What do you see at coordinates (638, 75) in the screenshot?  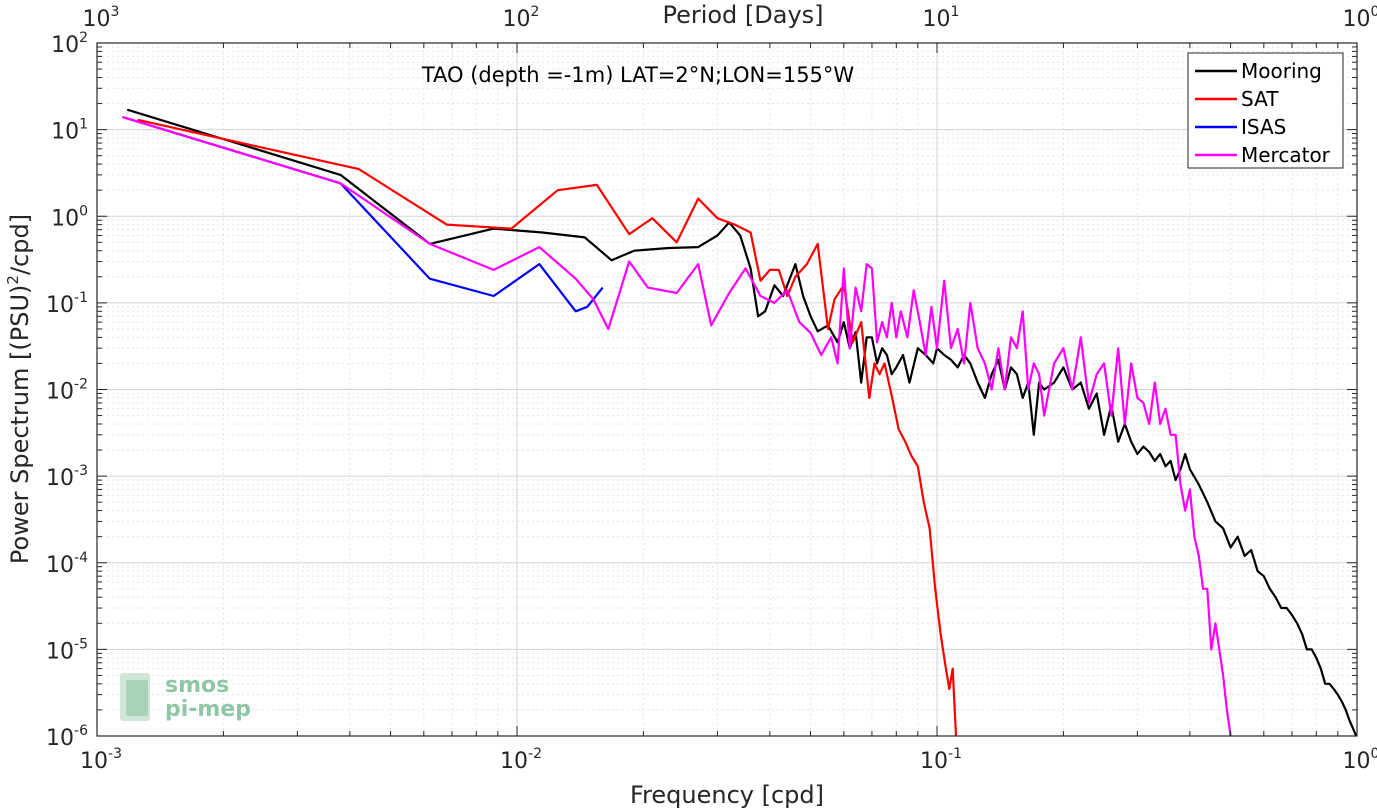 I see `chart-title: TAO (depth =-1m) LAT=2°N;LON=155°W` at bounding box center [638, 75].